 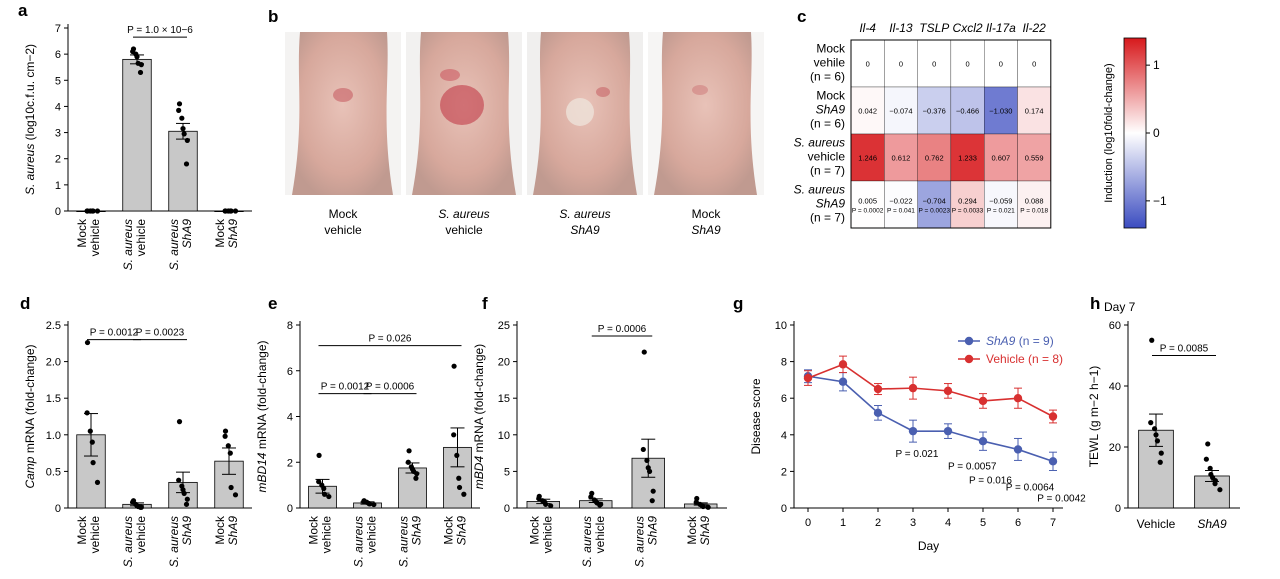 I want to click on panel-label-e: e, so click(x=272, y=303).